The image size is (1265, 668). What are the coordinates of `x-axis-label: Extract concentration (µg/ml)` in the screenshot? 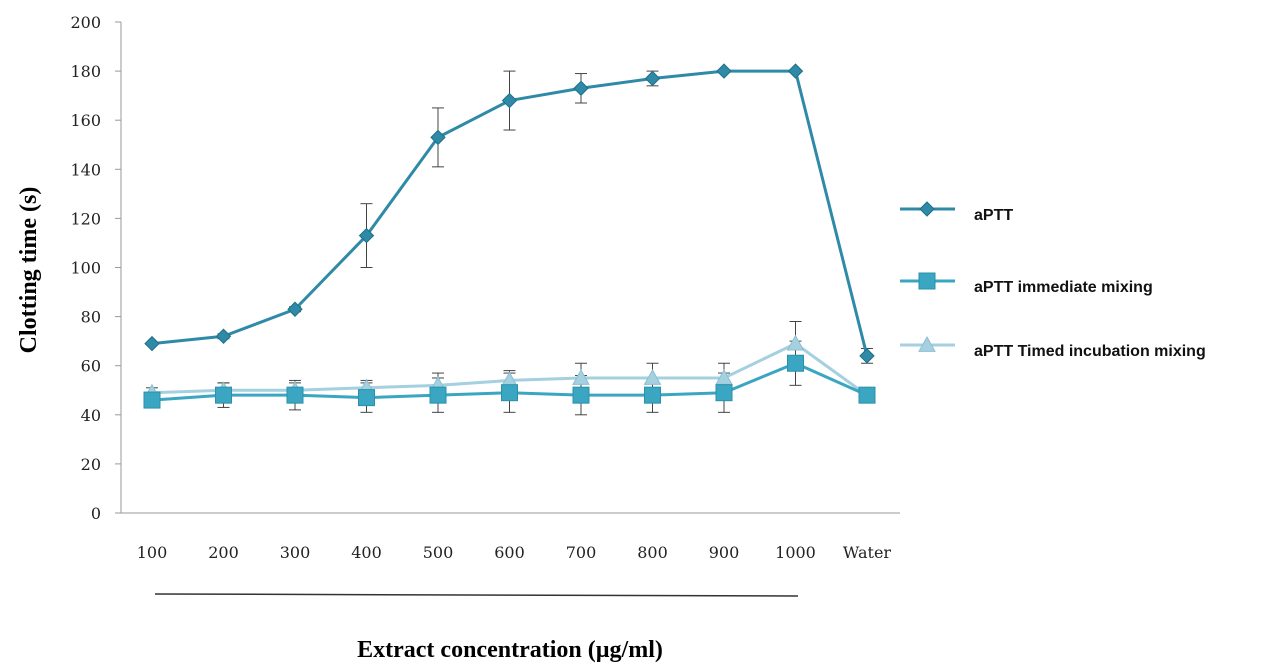 It's located at (510, 650).